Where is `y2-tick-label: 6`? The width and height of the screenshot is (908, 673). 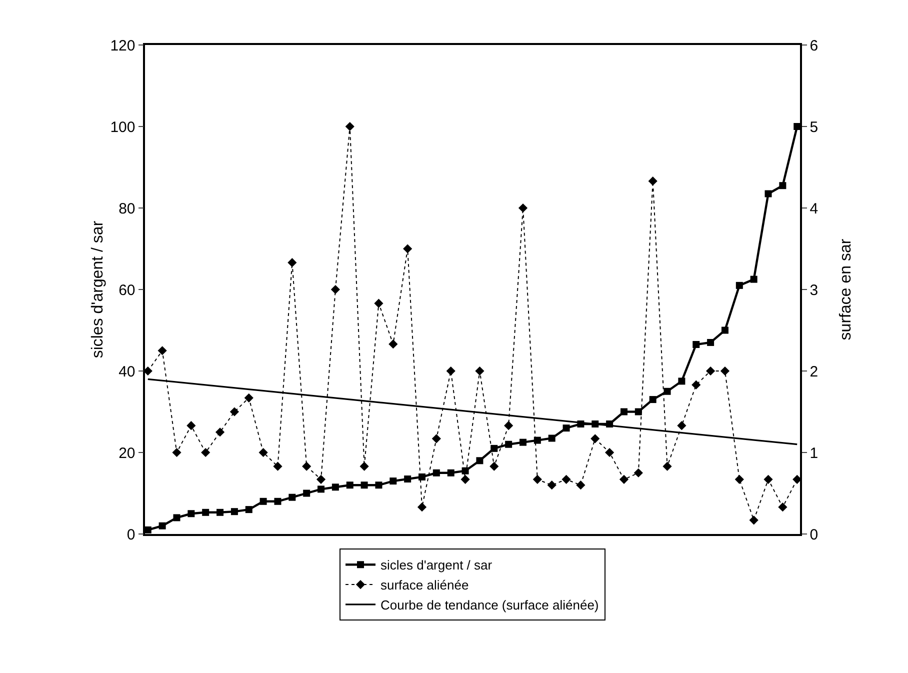
y2-tick-label: 6 is located at coordinates (814, 45).